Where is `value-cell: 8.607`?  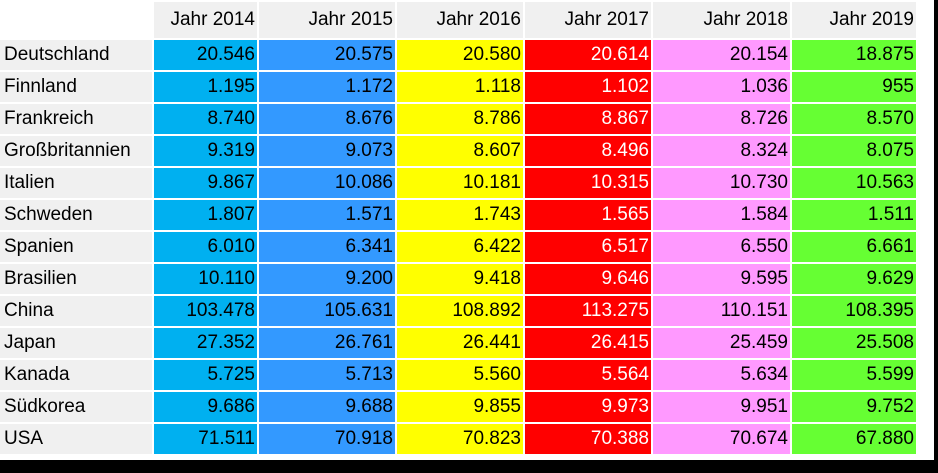 value-cell: 8.607 is located at coordinates (460, 151).